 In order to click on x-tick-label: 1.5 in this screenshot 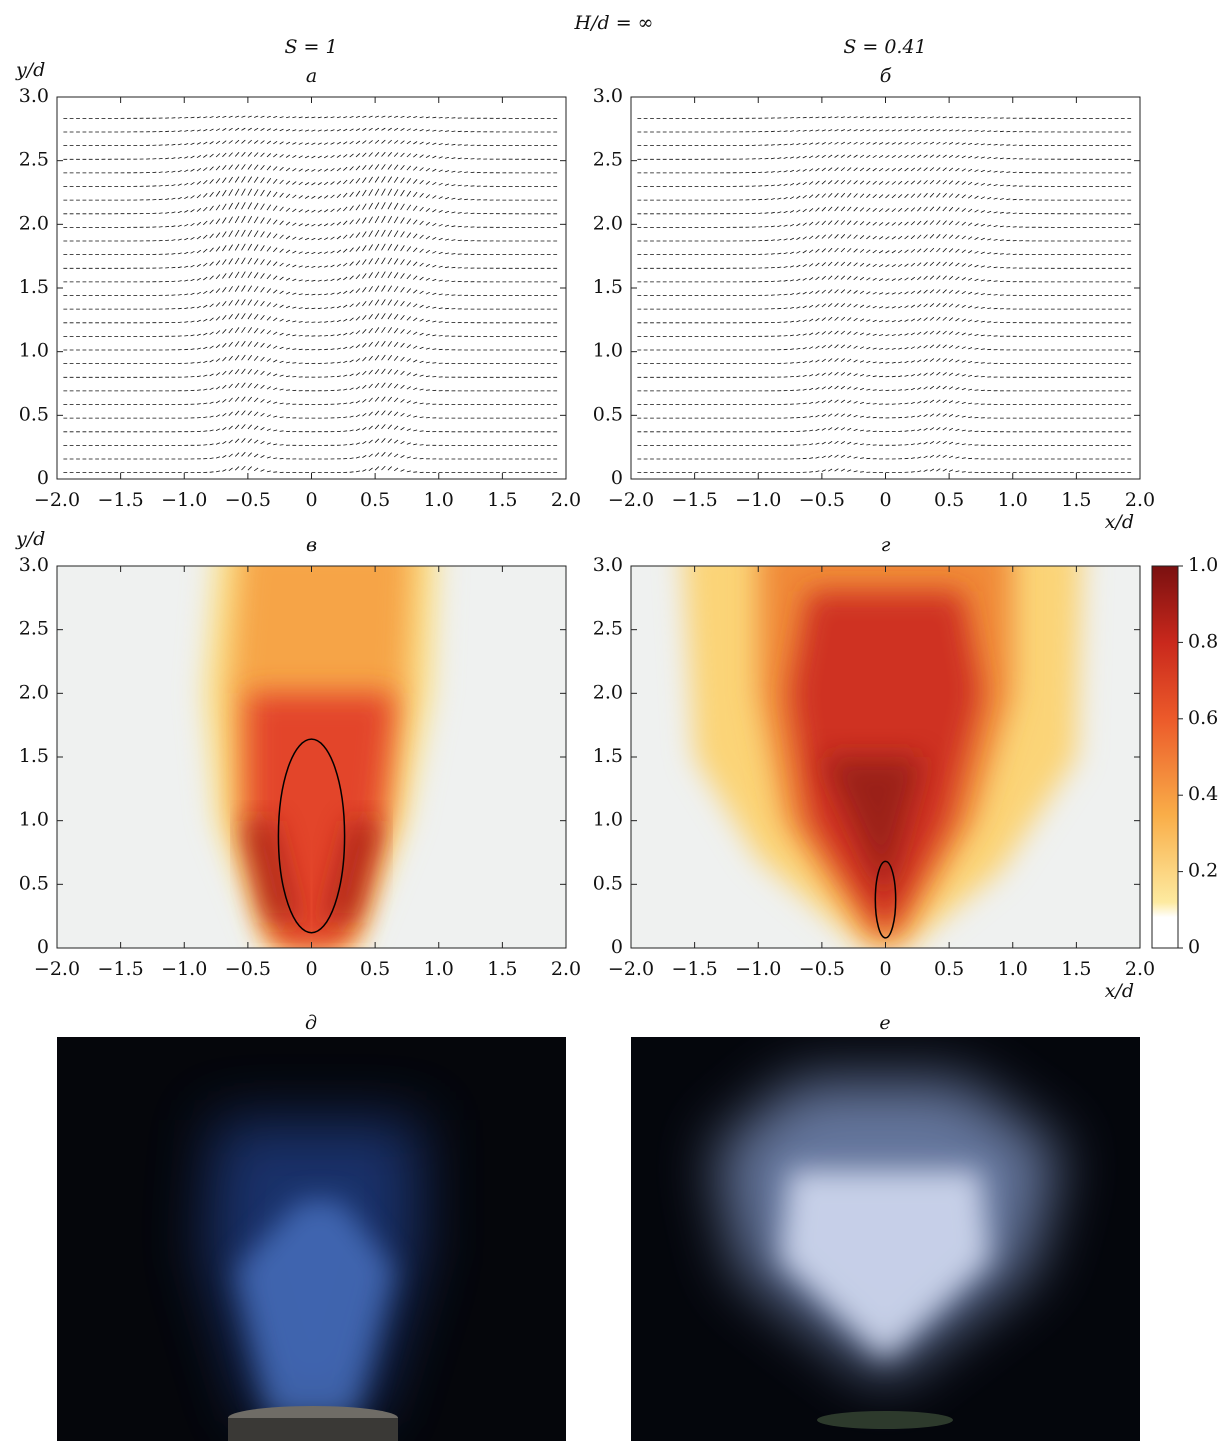, I will do `click(502, 969)`.